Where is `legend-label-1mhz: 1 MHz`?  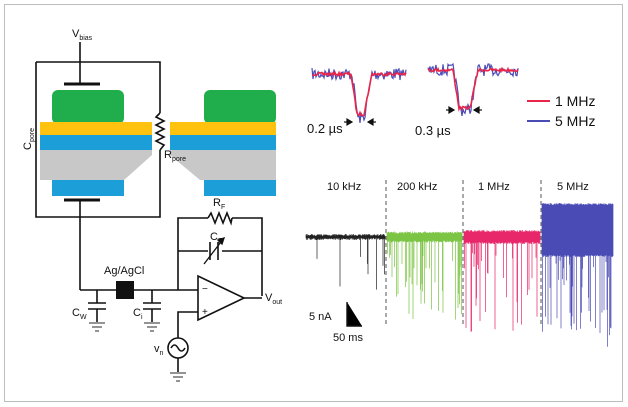 legend-label-1mhz: 1 MHz is located at coordinates (575, 101).